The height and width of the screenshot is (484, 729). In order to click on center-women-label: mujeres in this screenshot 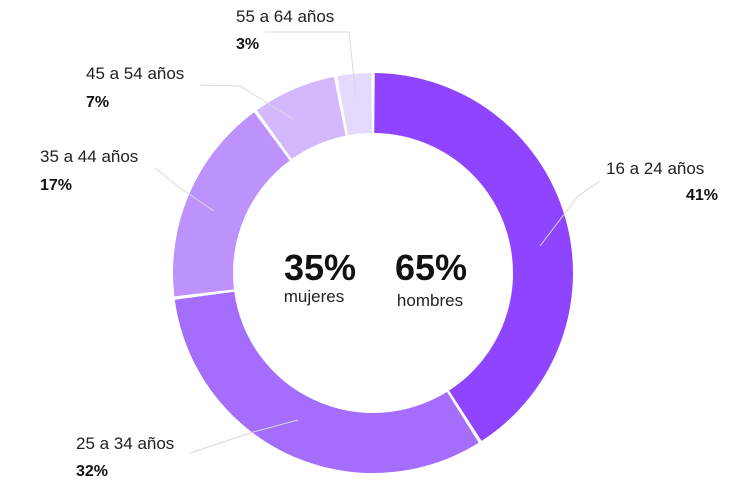, I will do `click(314, 296)`.